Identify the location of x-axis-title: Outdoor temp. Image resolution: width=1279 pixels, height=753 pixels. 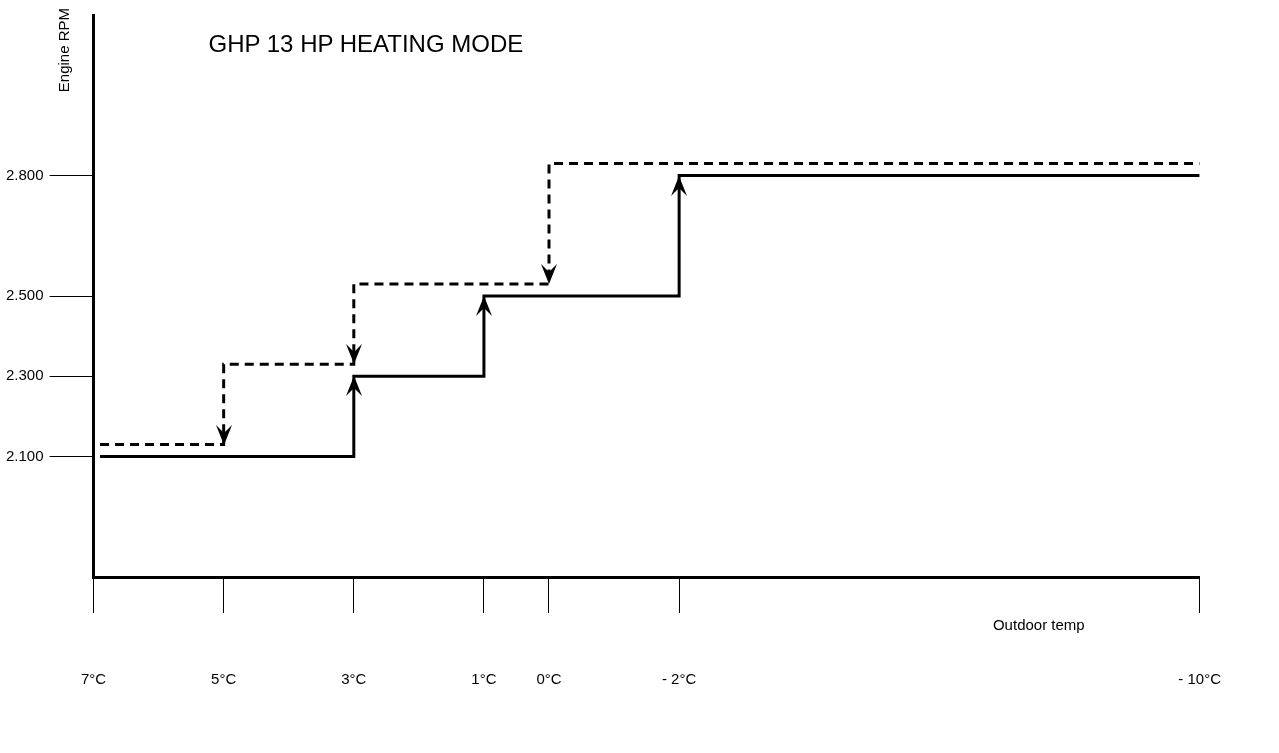
(1038, 624).